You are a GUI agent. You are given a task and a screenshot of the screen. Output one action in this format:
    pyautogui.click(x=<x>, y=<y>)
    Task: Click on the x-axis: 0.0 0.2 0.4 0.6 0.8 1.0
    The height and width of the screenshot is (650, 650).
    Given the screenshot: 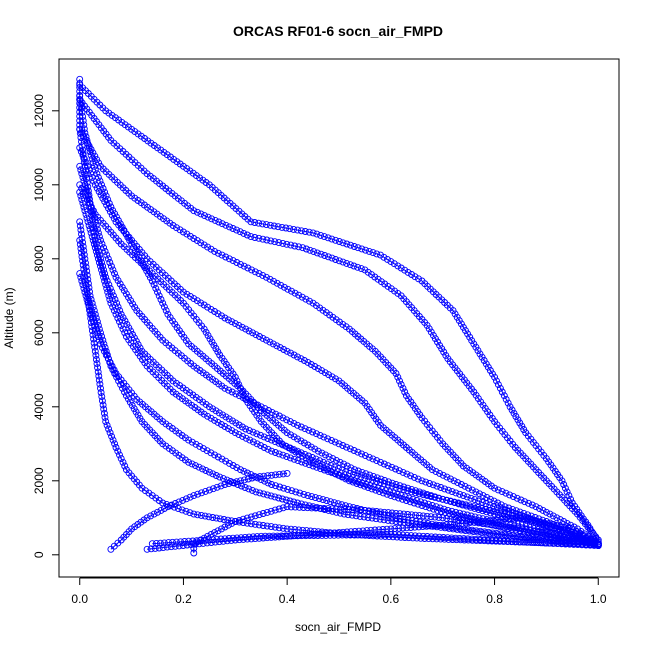 What is the action you would take?
    pyautogui.click(x=339, y=591)
    